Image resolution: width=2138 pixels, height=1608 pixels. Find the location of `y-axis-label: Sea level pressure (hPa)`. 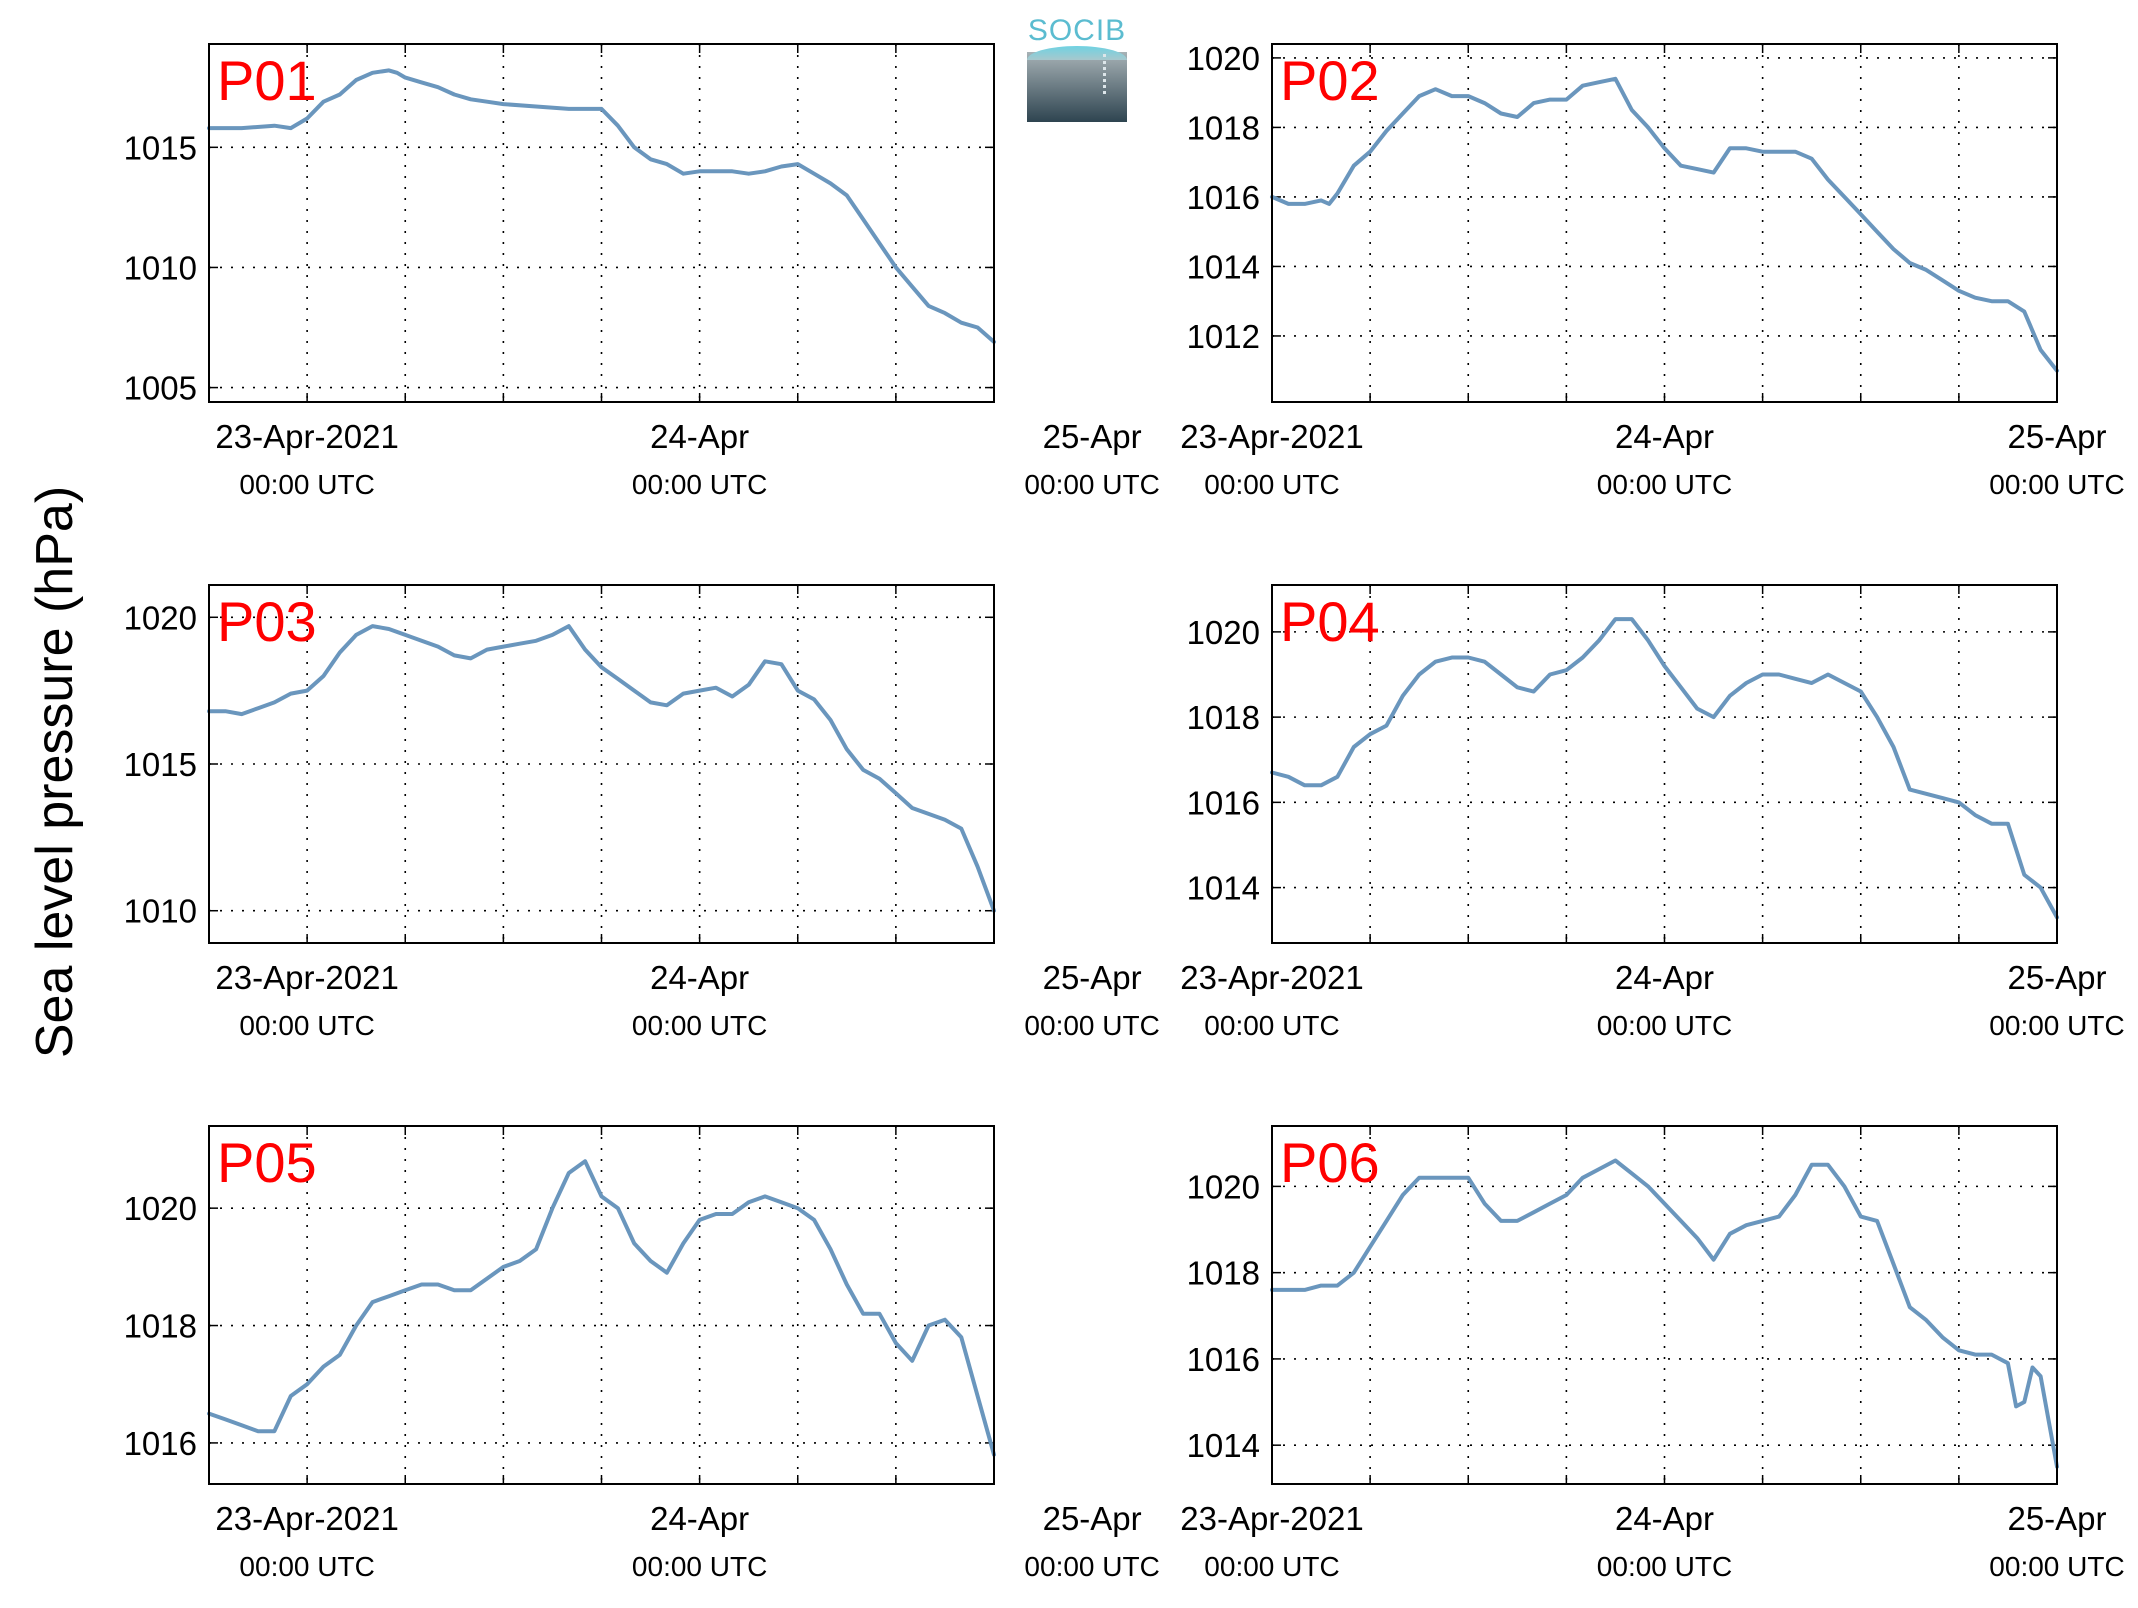

y-axis-label: Sea level pressure (hPa) is located at coordinates (55, 772).